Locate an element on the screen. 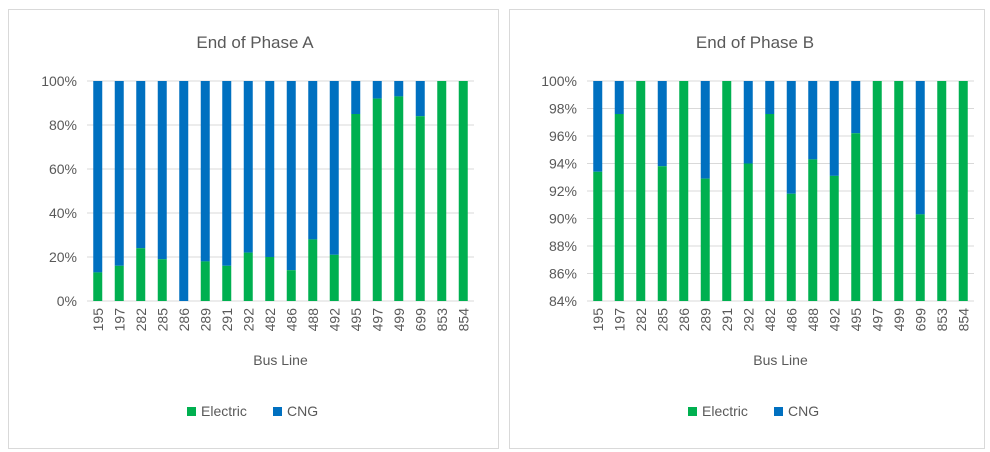 This screenshot has width=990, height=452. y-tick-label: 96% is located at coordinates (563, 136).